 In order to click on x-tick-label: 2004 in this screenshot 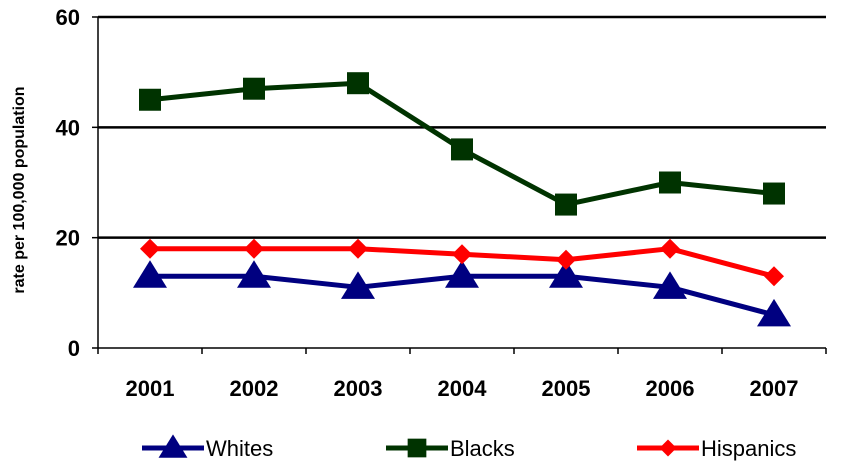, I will do `click(463, 388)`.